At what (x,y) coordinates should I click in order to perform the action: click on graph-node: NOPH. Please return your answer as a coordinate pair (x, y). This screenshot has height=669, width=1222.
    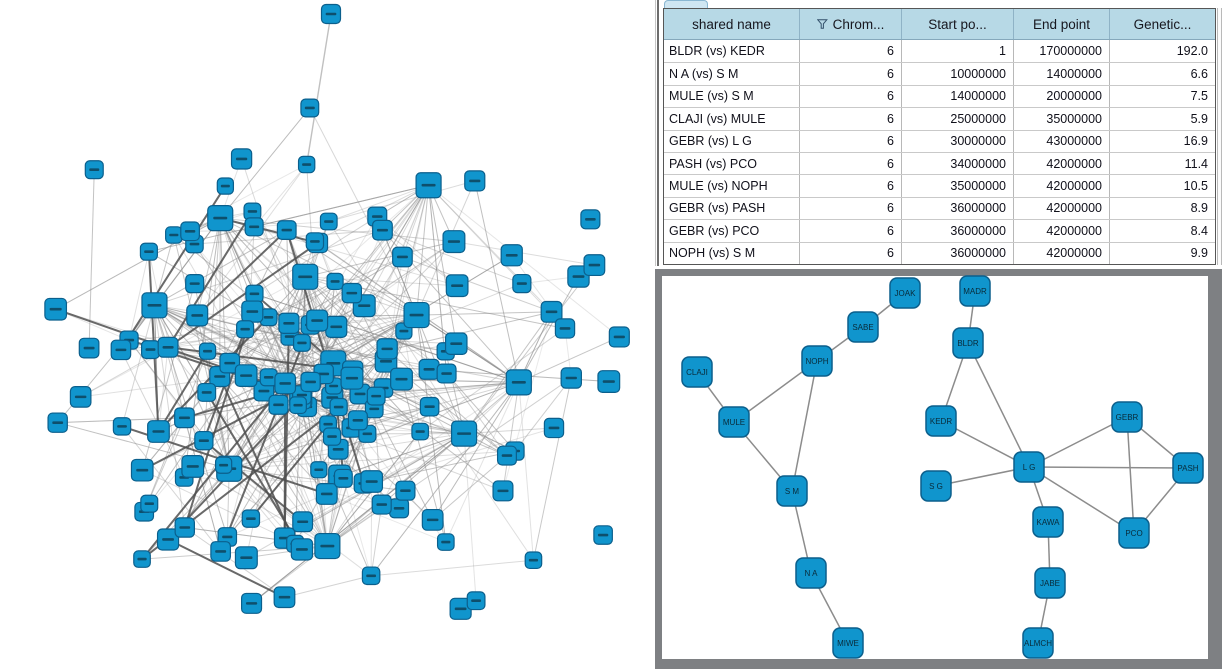
    Looking at the image, I should click on (817, 361).